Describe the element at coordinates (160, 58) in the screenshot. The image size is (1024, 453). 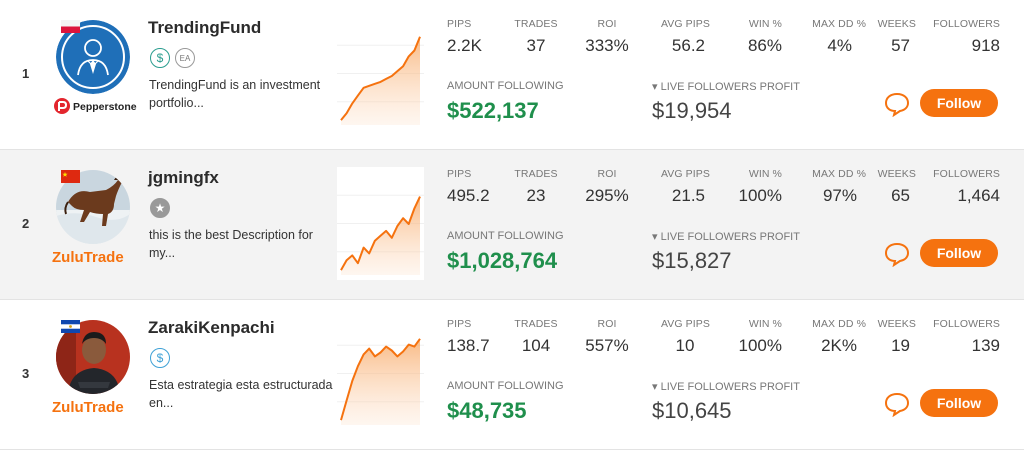
I see `dollar-badge-icon: $` at that location.